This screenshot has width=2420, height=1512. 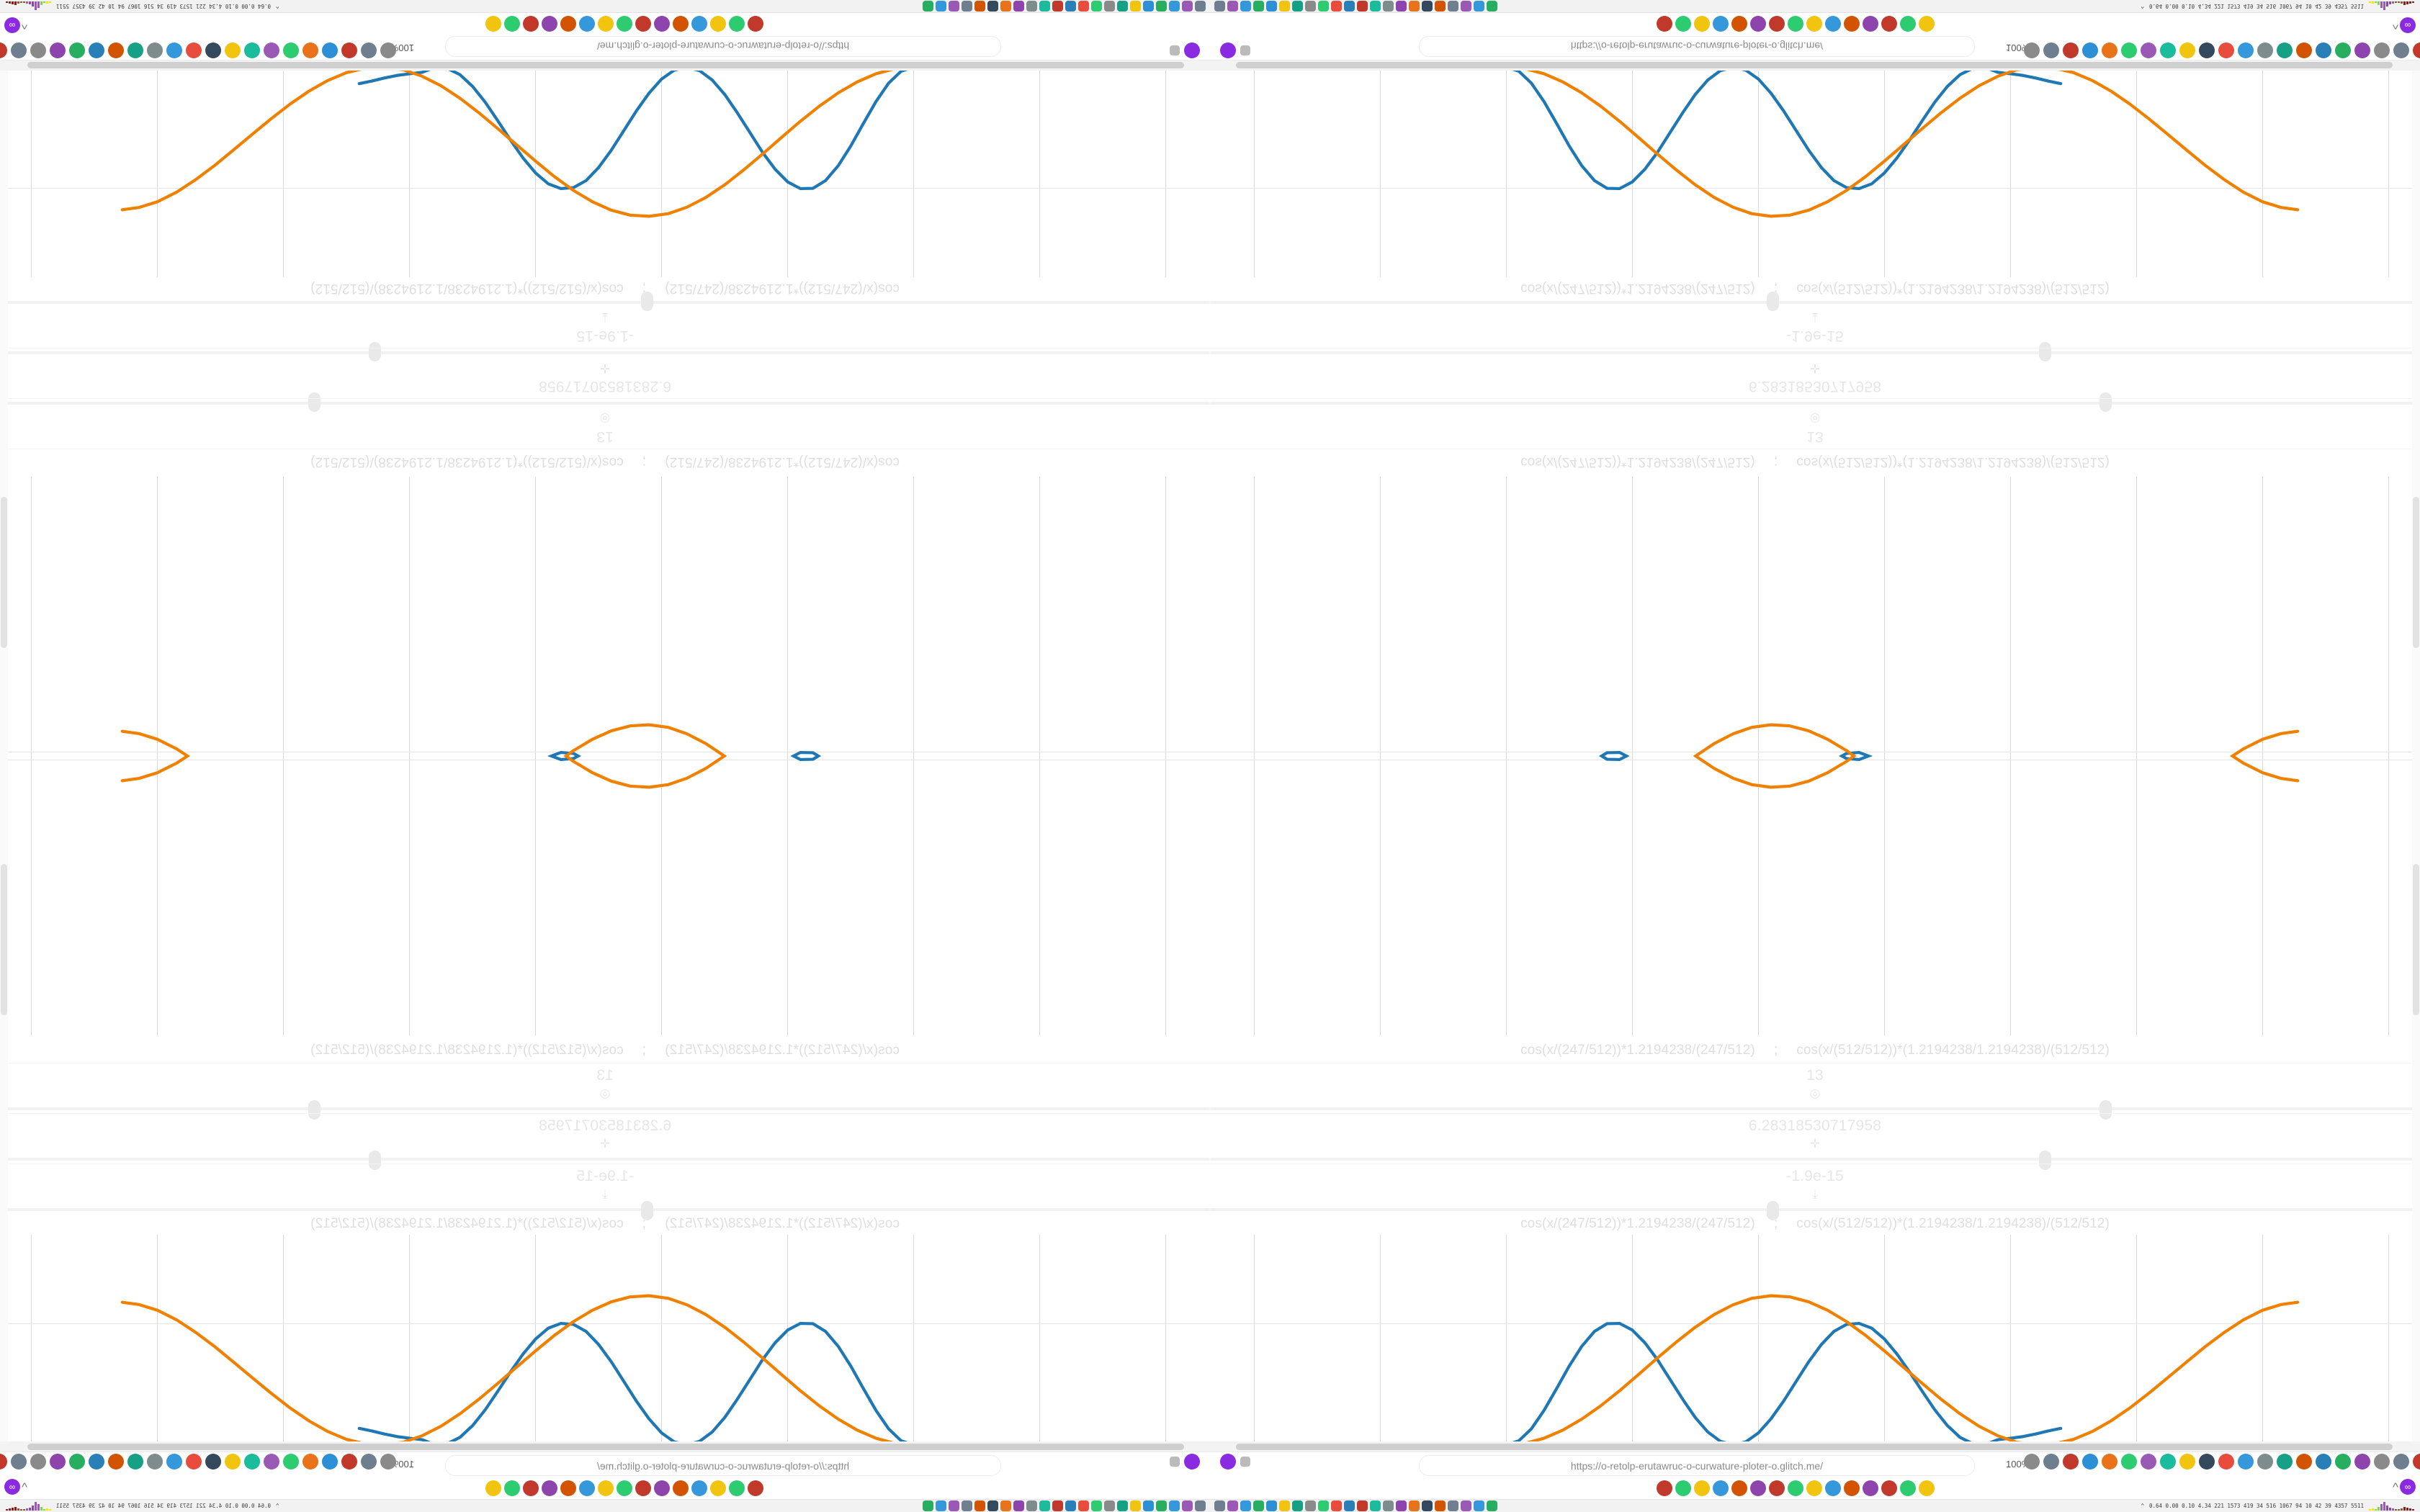 What do you see at coordinates (2129, 50) in the screenshot?
I see `opera-icon` at bounding box center [2129, 50].